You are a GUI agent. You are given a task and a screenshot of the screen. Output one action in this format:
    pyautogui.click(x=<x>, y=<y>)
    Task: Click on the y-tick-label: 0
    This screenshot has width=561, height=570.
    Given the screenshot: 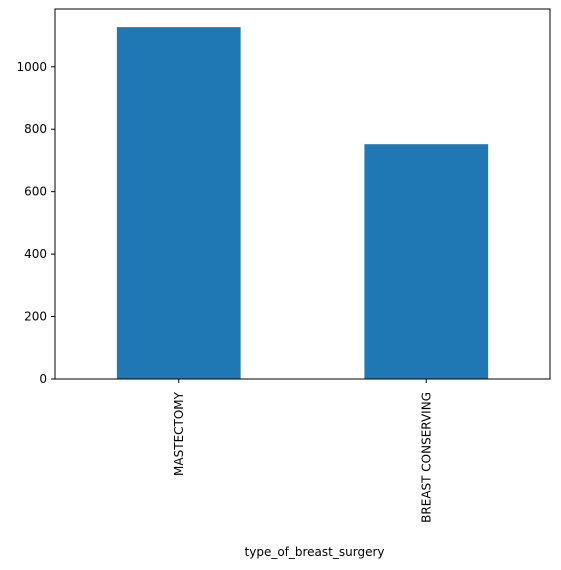 What is the action you would take?
    pyautogui.click(x=43, y=379)
    